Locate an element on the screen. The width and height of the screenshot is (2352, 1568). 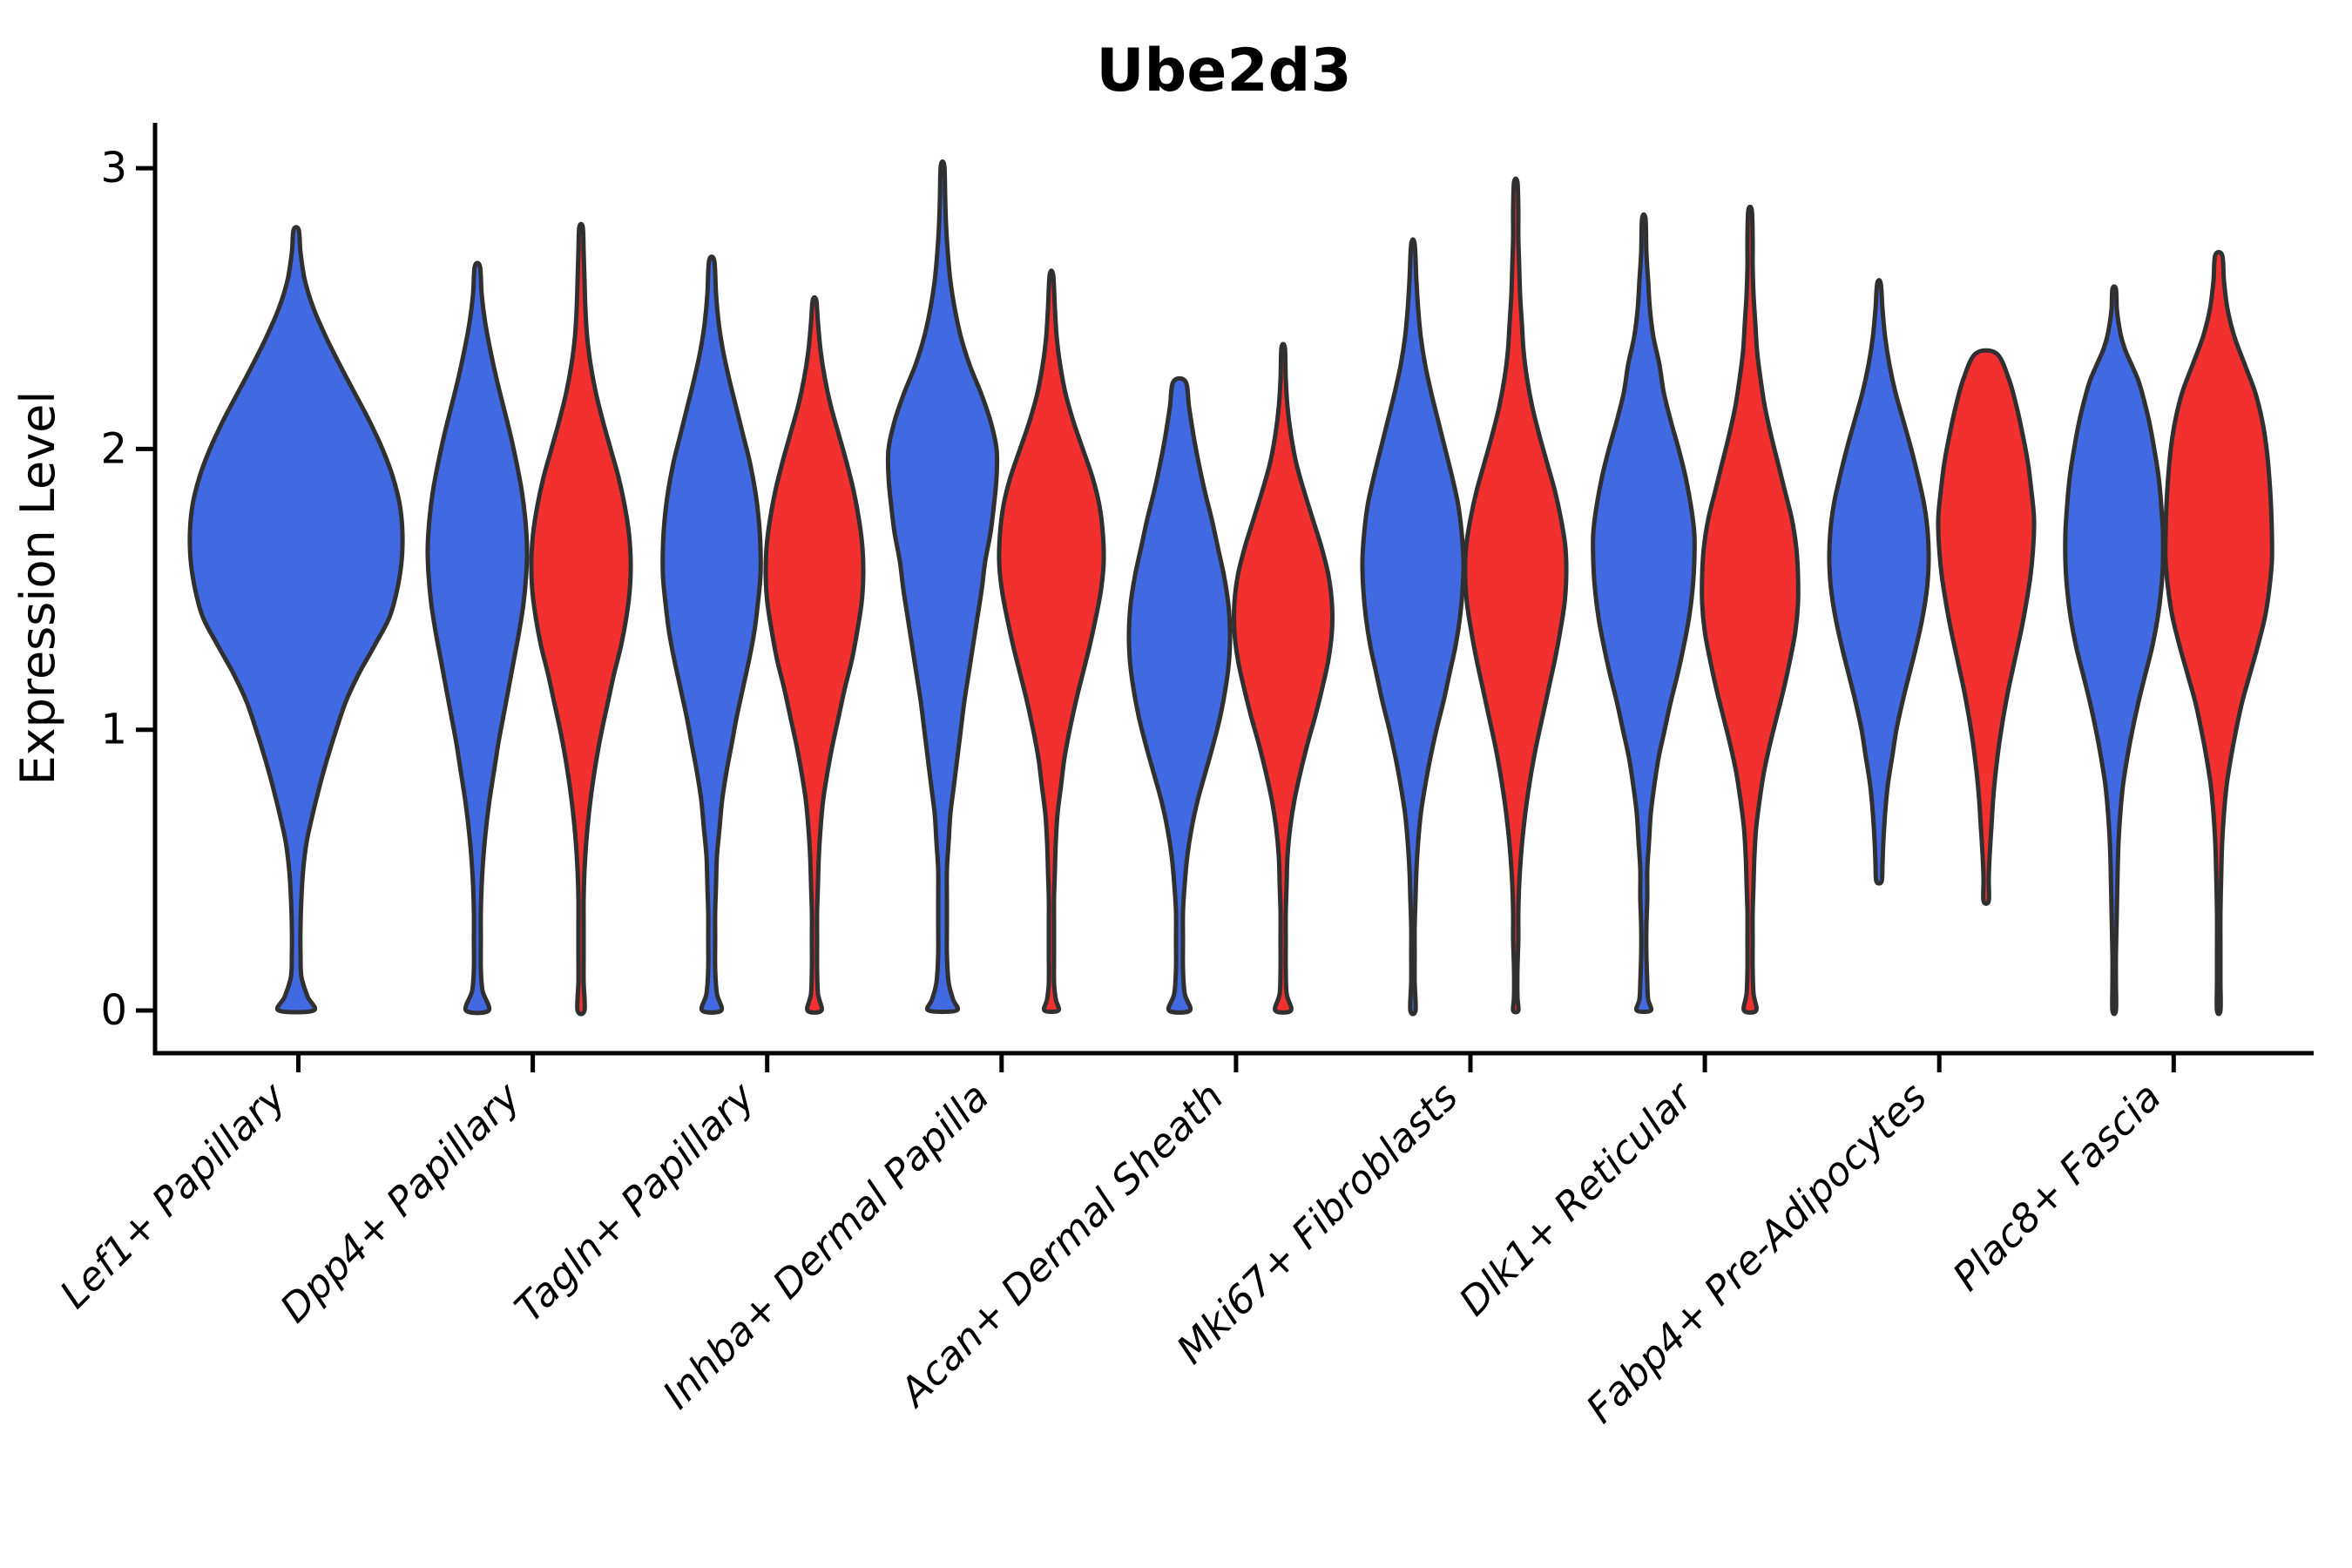
violin-3-blue is located at coordinates (711, 634).